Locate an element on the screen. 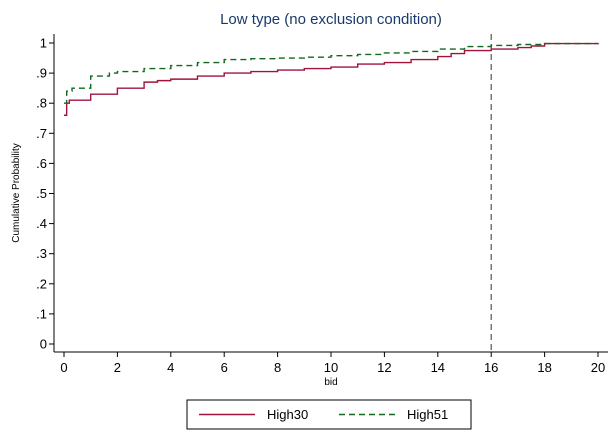  y-tick-label: .3 is located at coordinates (41, 253).